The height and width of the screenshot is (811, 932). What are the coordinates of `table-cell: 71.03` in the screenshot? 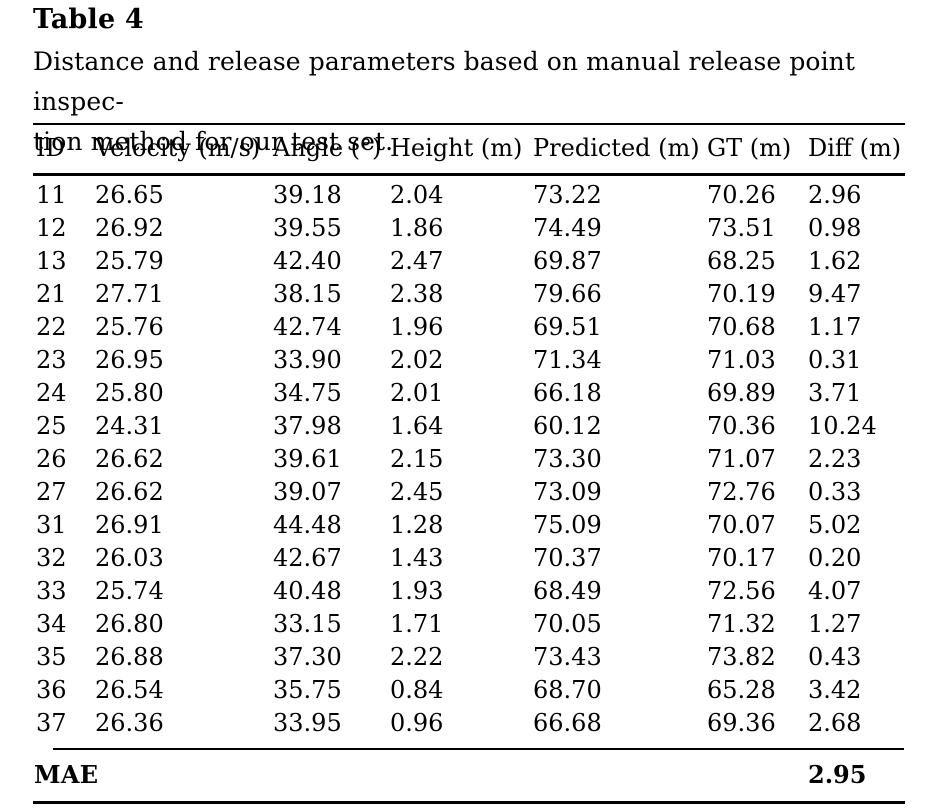 It's located at (741, 360).